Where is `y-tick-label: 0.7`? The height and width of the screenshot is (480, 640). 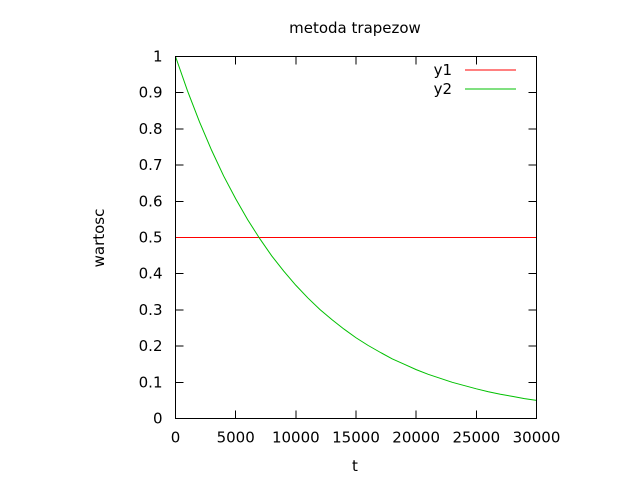
y-tick-label: 0.7 is located at coordinates (151, 165).